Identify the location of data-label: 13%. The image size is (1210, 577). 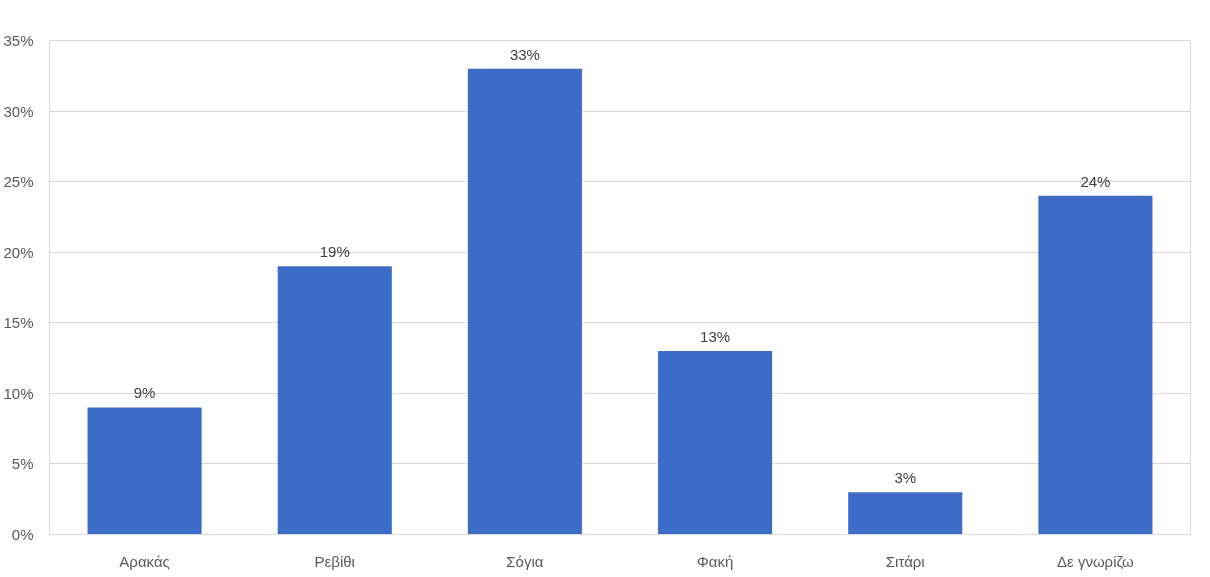
(715, 337).